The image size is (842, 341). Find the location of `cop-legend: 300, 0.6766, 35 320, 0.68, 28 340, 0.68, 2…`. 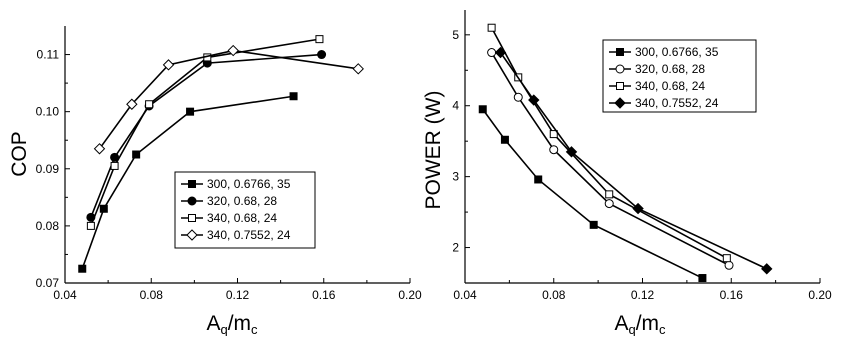

cop-legend: 300, 0.6766, 35 320, 0.68, 28 340, 0.68, 2… is located at coordinates (245, 210).